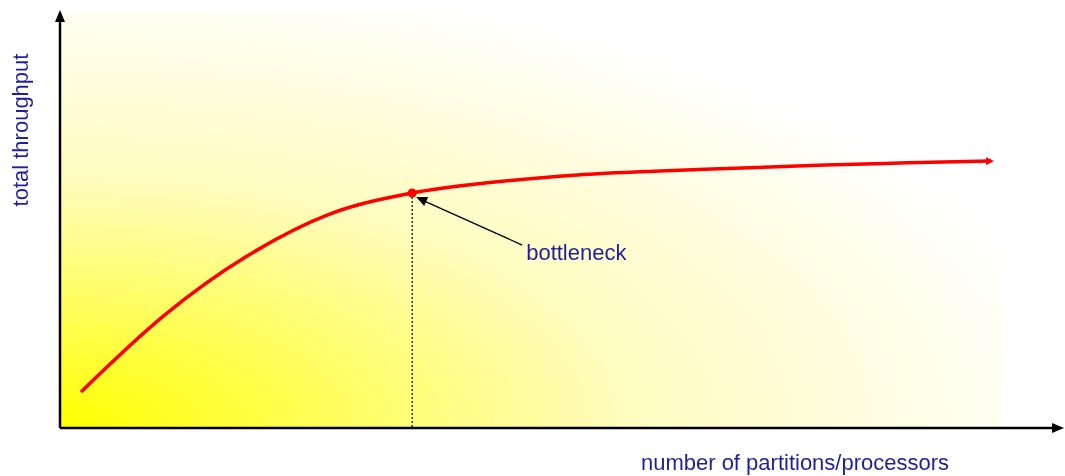 This screenshot has width=1065, height=476. I want to click on y-axis-title: total throughput, so click(20, 130).